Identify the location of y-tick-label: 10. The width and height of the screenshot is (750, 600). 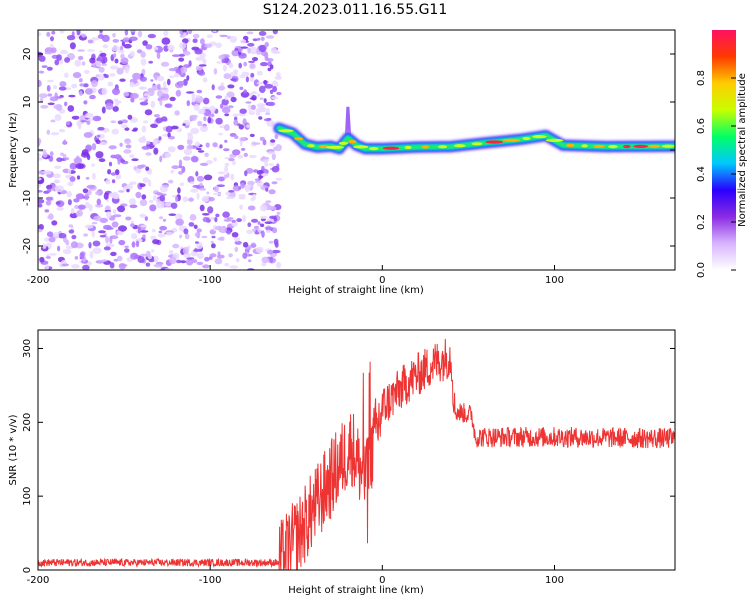
(27, 102).